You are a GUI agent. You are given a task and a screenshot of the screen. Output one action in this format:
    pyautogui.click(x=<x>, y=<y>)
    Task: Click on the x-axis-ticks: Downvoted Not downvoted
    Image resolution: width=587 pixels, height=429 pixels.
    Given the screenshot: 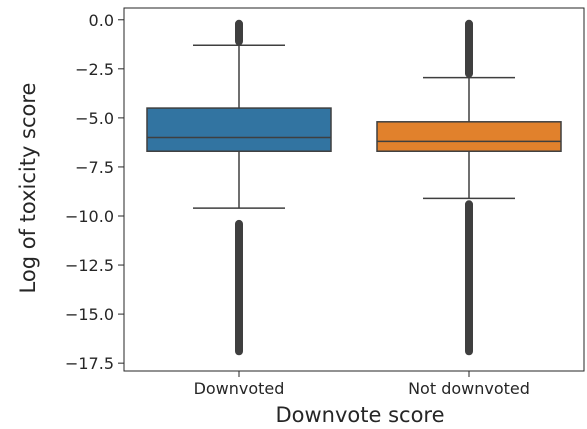 What is the action you would take?
    pyautogui.click(x=362, y=384)
    